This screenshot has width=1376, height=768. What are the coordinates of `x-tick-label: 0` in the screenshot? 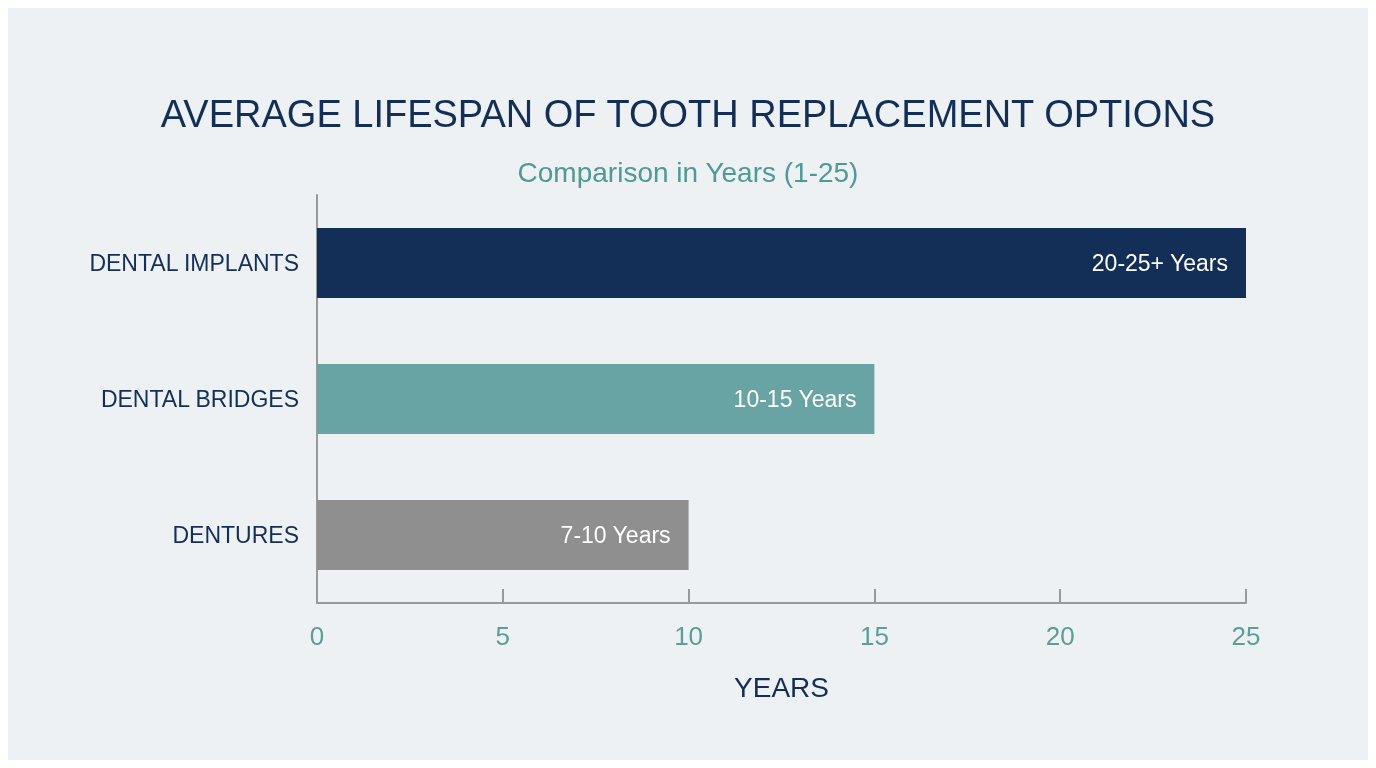 It's located at (317, 636).